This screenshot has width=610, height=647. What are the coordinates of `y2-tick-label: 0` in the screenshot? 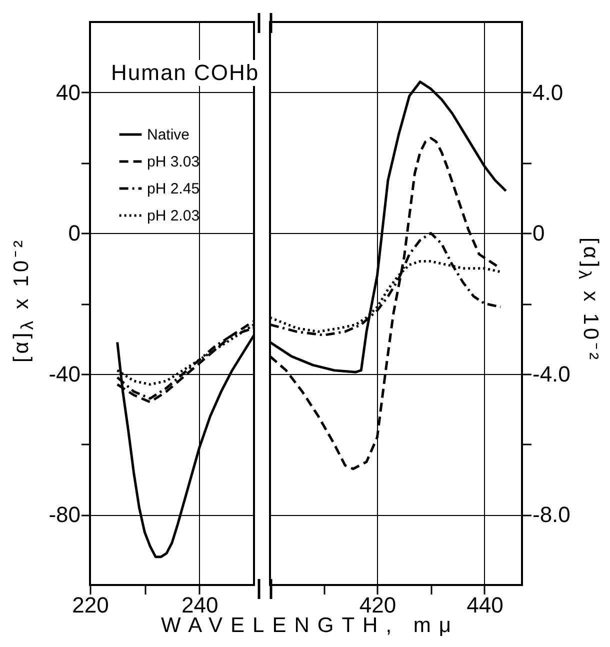 It's located at (538, 233).